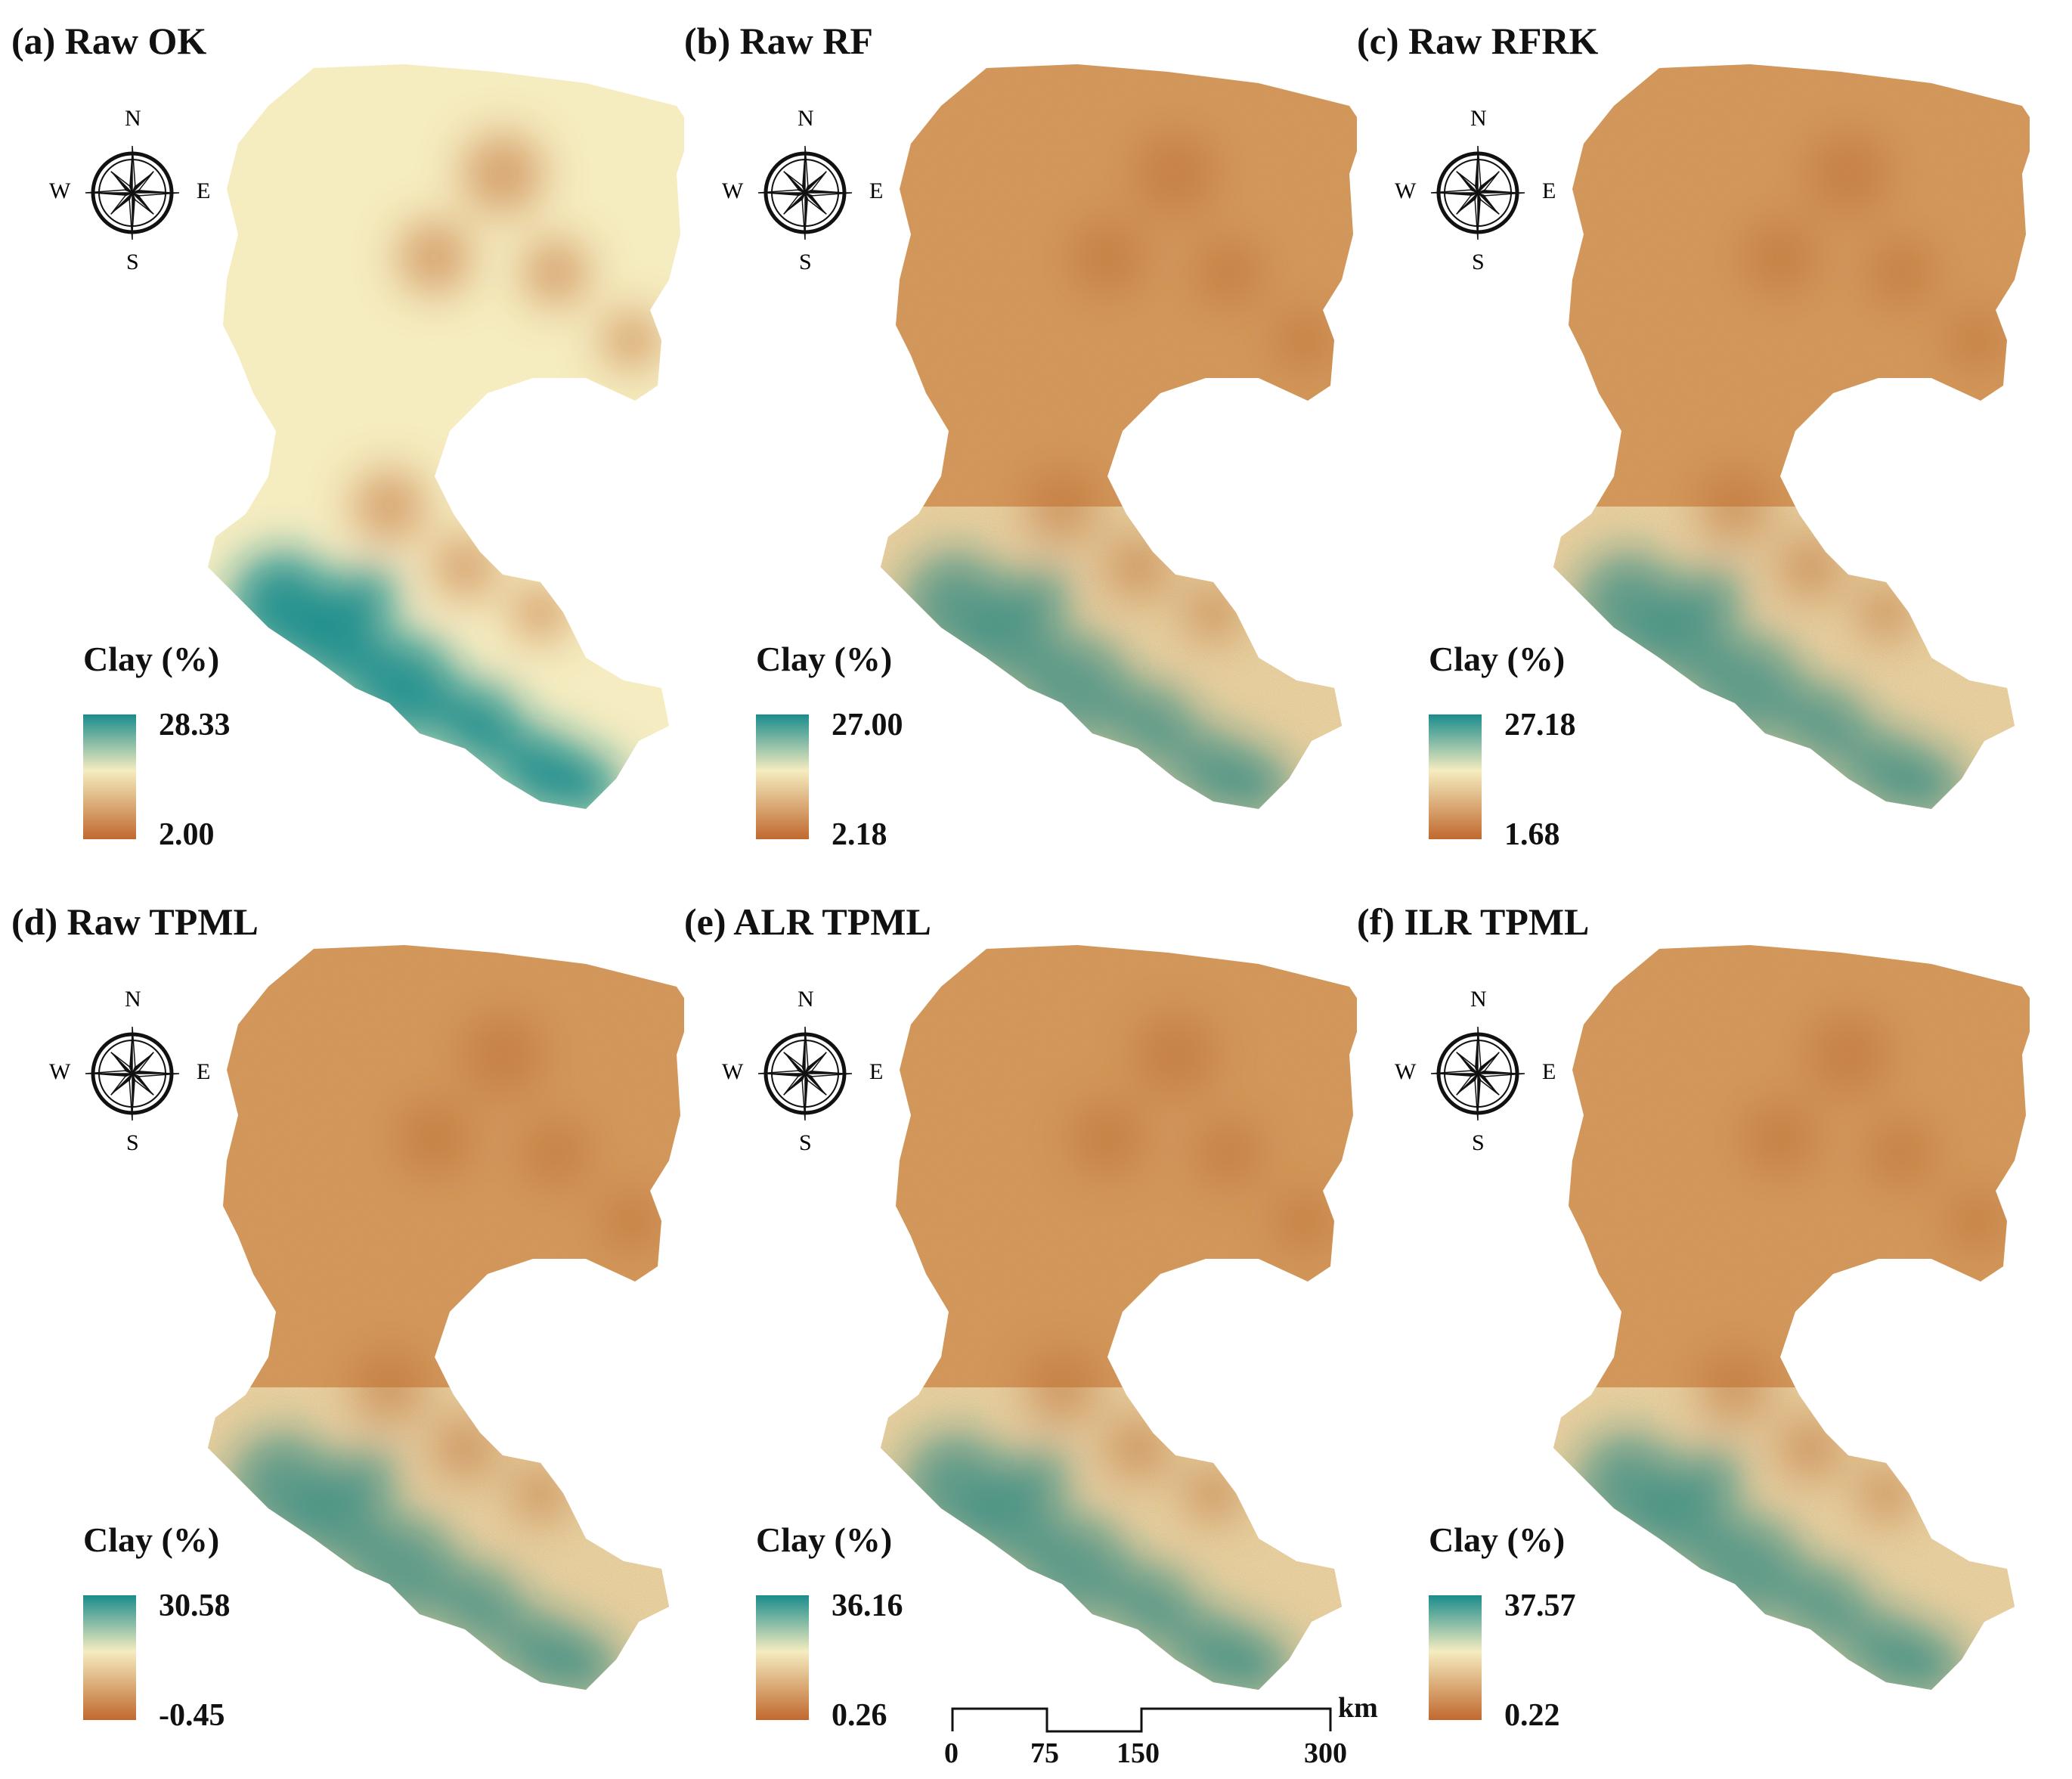  I want to click on scale-tick-300: 300, so click(1325, 1753).